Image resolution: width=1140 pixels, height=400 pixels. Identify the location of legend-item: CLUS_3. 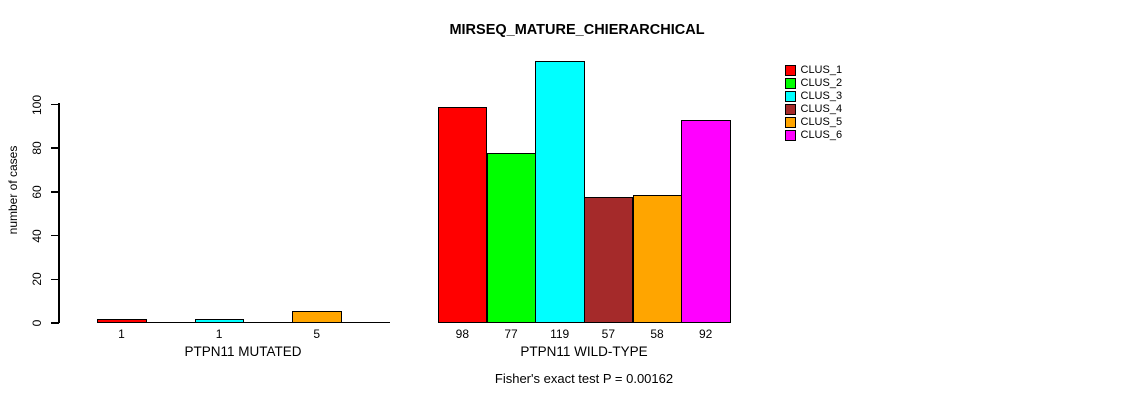
(813, 96).